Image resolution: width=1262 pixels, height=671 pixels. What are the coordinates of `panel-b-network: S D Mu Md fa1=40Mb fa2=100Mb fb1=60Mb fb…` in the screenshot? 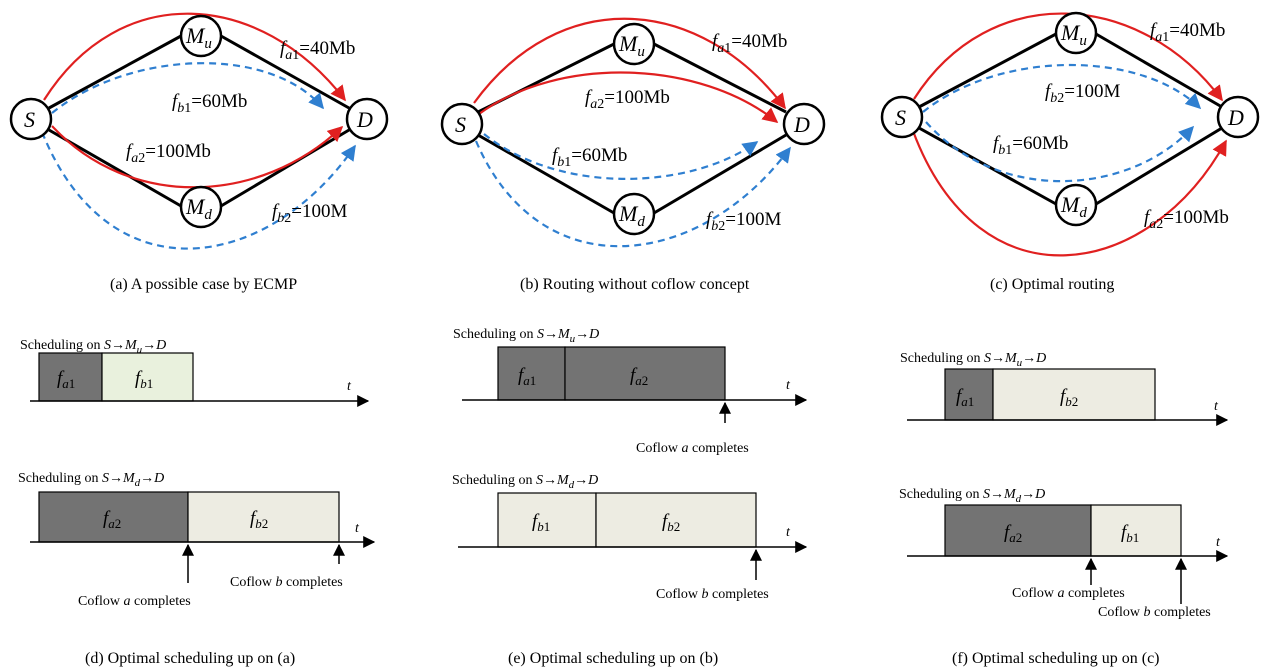 It's located at (633, 132).